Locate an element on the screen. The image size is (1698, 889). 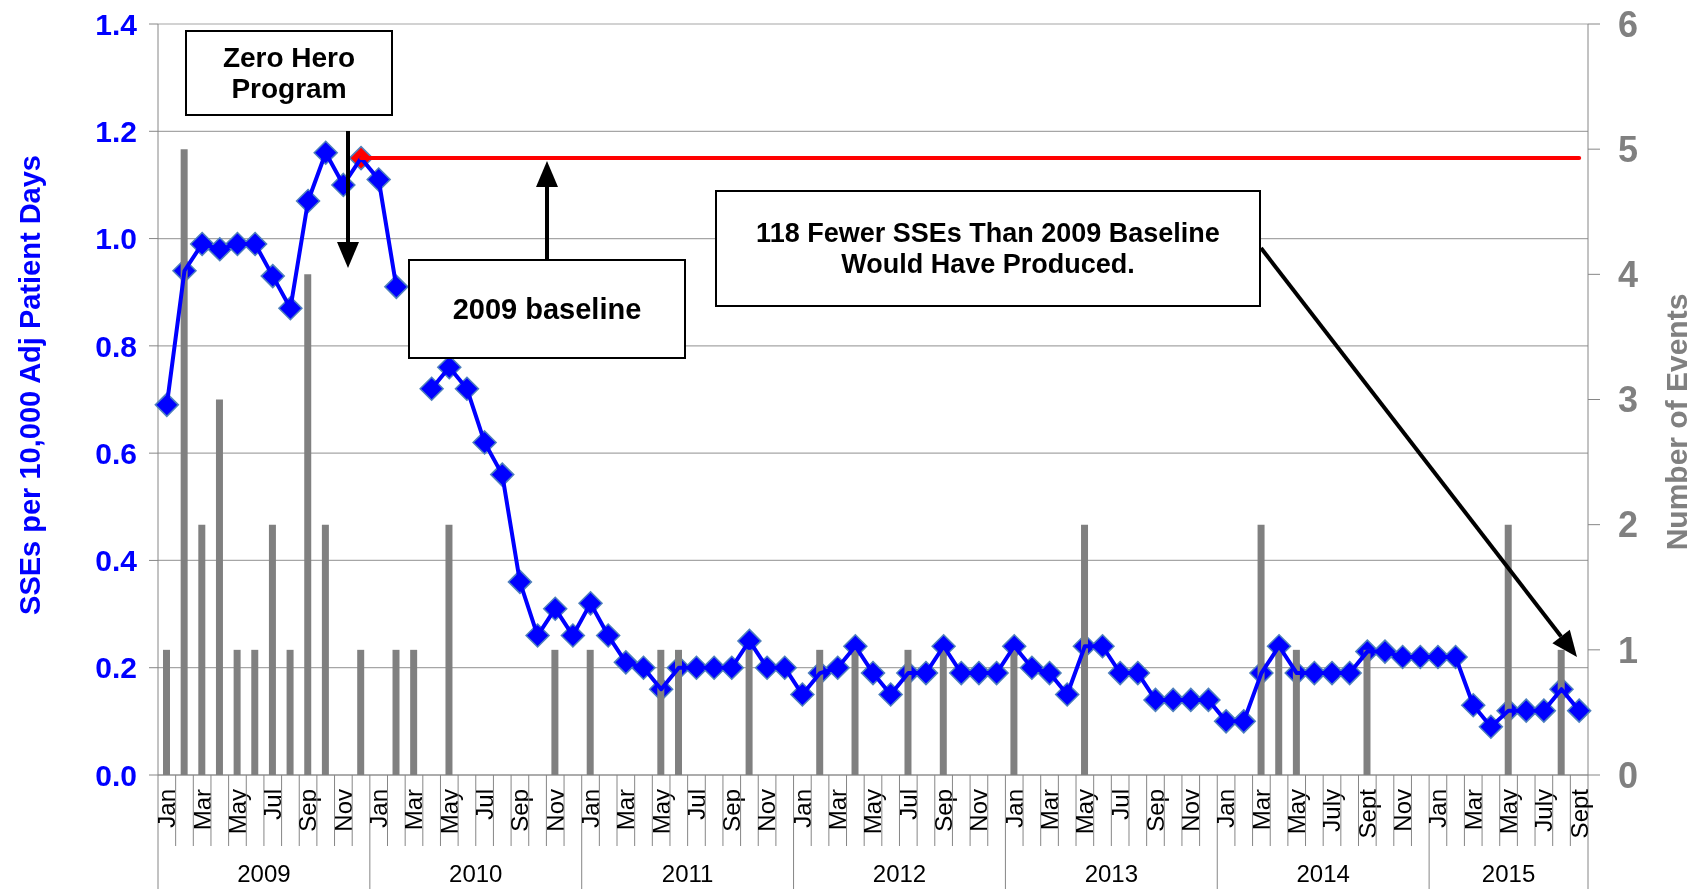
text: 2009 is located at coordinates (264, 873).